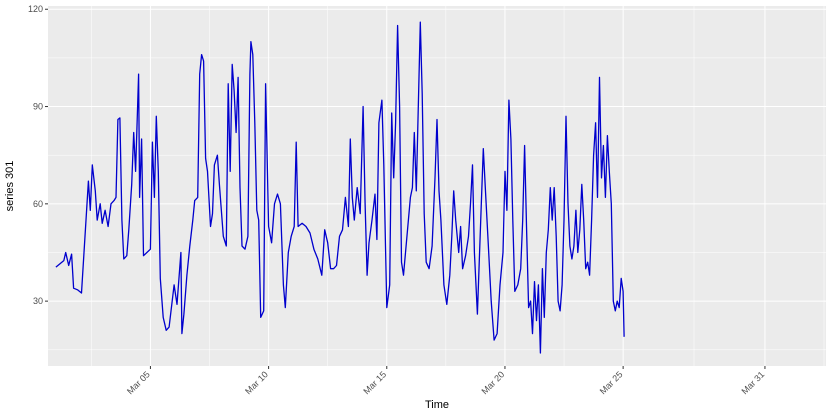  I want to click on y-tick-label: 90, so click(38, 107).